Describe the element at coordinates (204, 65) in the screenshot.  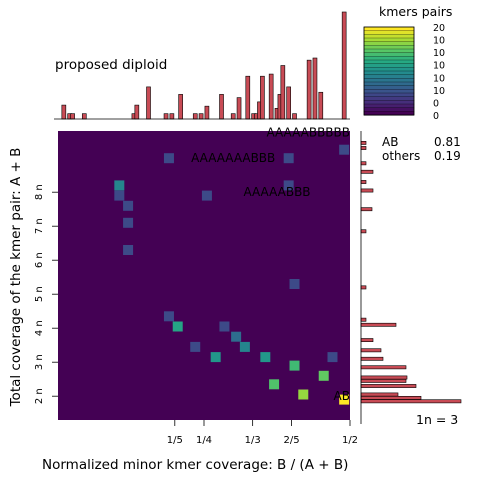
I see `top-histogram` at that location.